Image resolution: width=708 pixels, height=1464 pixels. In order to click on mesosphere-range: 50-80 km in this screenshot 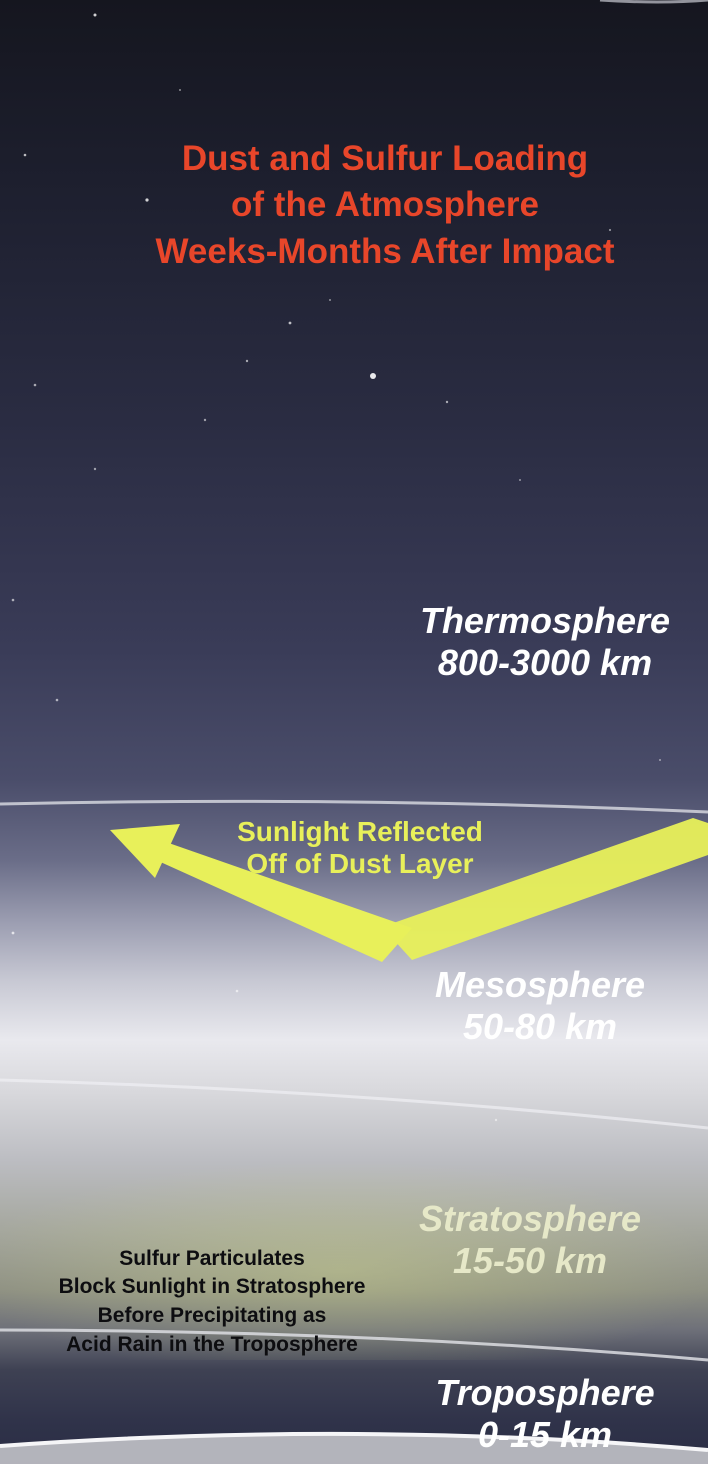, I will do `click(540, 1026)`.